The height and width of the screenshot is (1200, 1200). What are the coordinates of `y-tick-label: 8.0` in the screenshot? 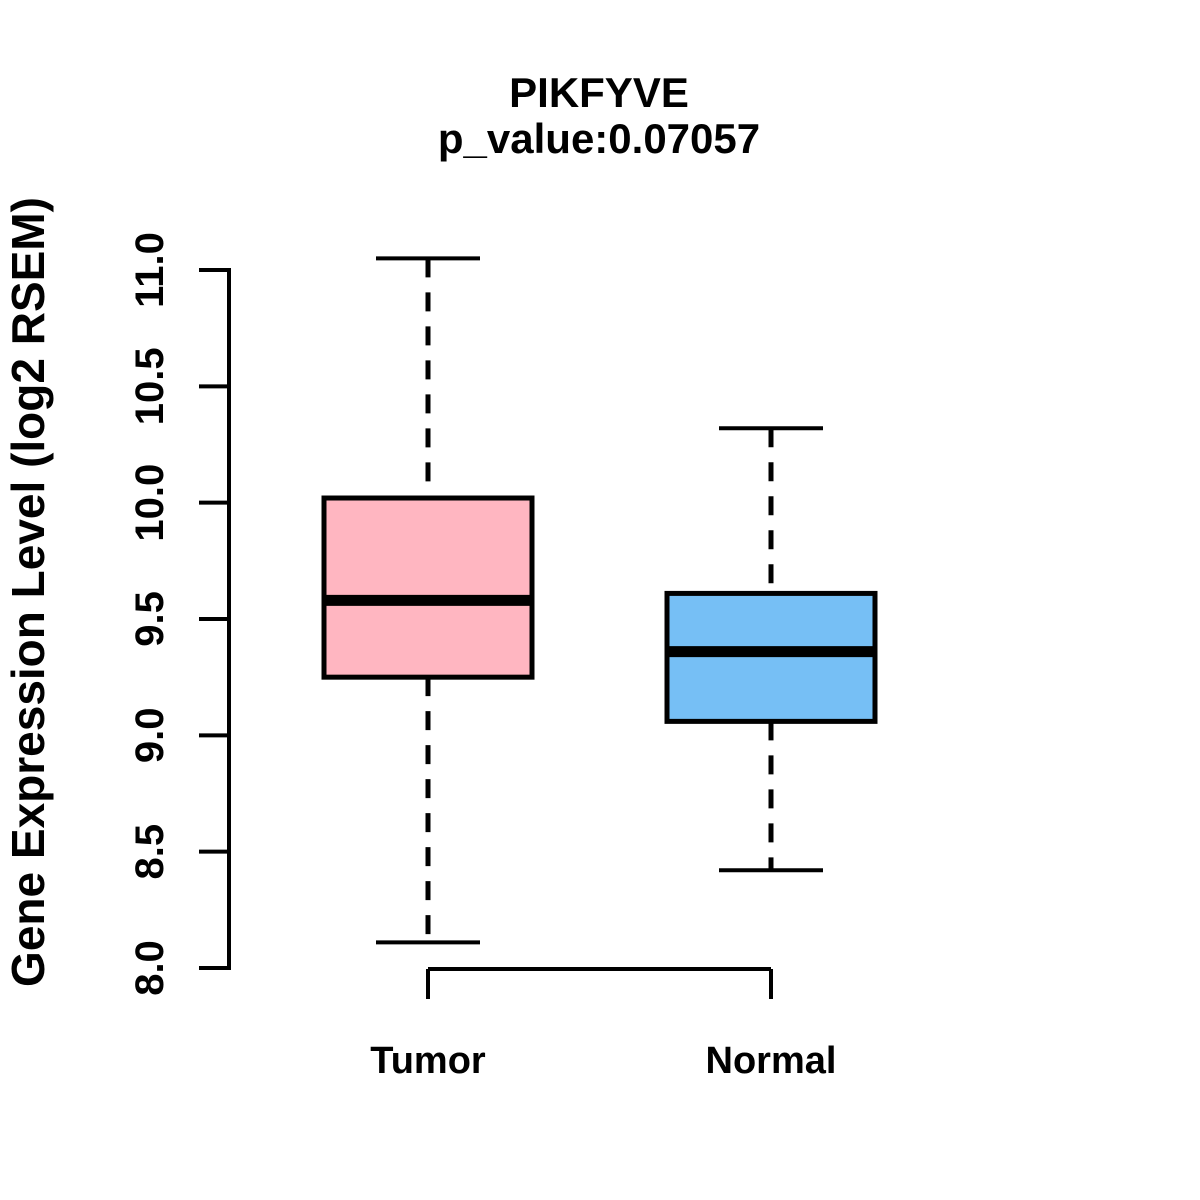 It's located at (150, 968).